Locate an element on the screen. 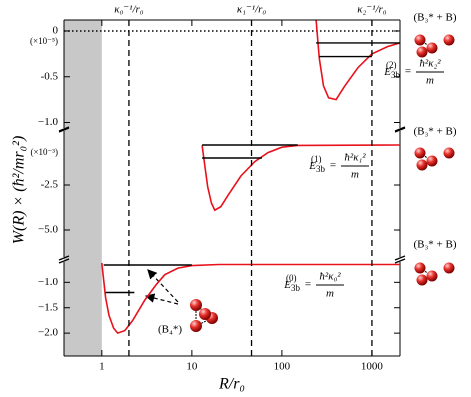 This screenshot has width=471, height=397. energy-label: E3b(1) is located at coordinates (316, 164).